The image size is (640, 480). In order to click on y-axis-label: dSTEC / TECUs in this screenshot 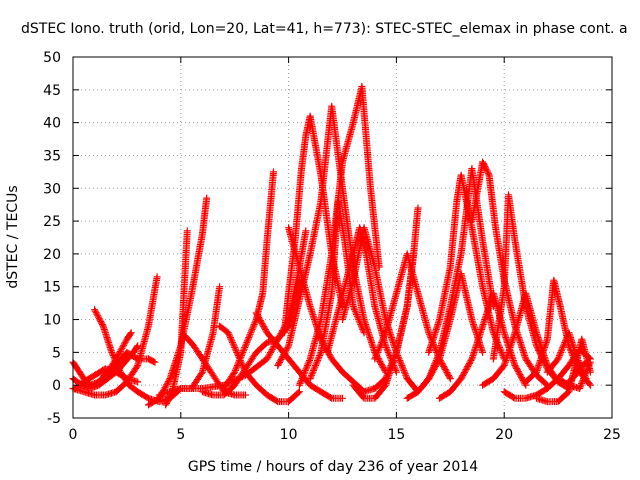, I will do `click(13, 236)`.